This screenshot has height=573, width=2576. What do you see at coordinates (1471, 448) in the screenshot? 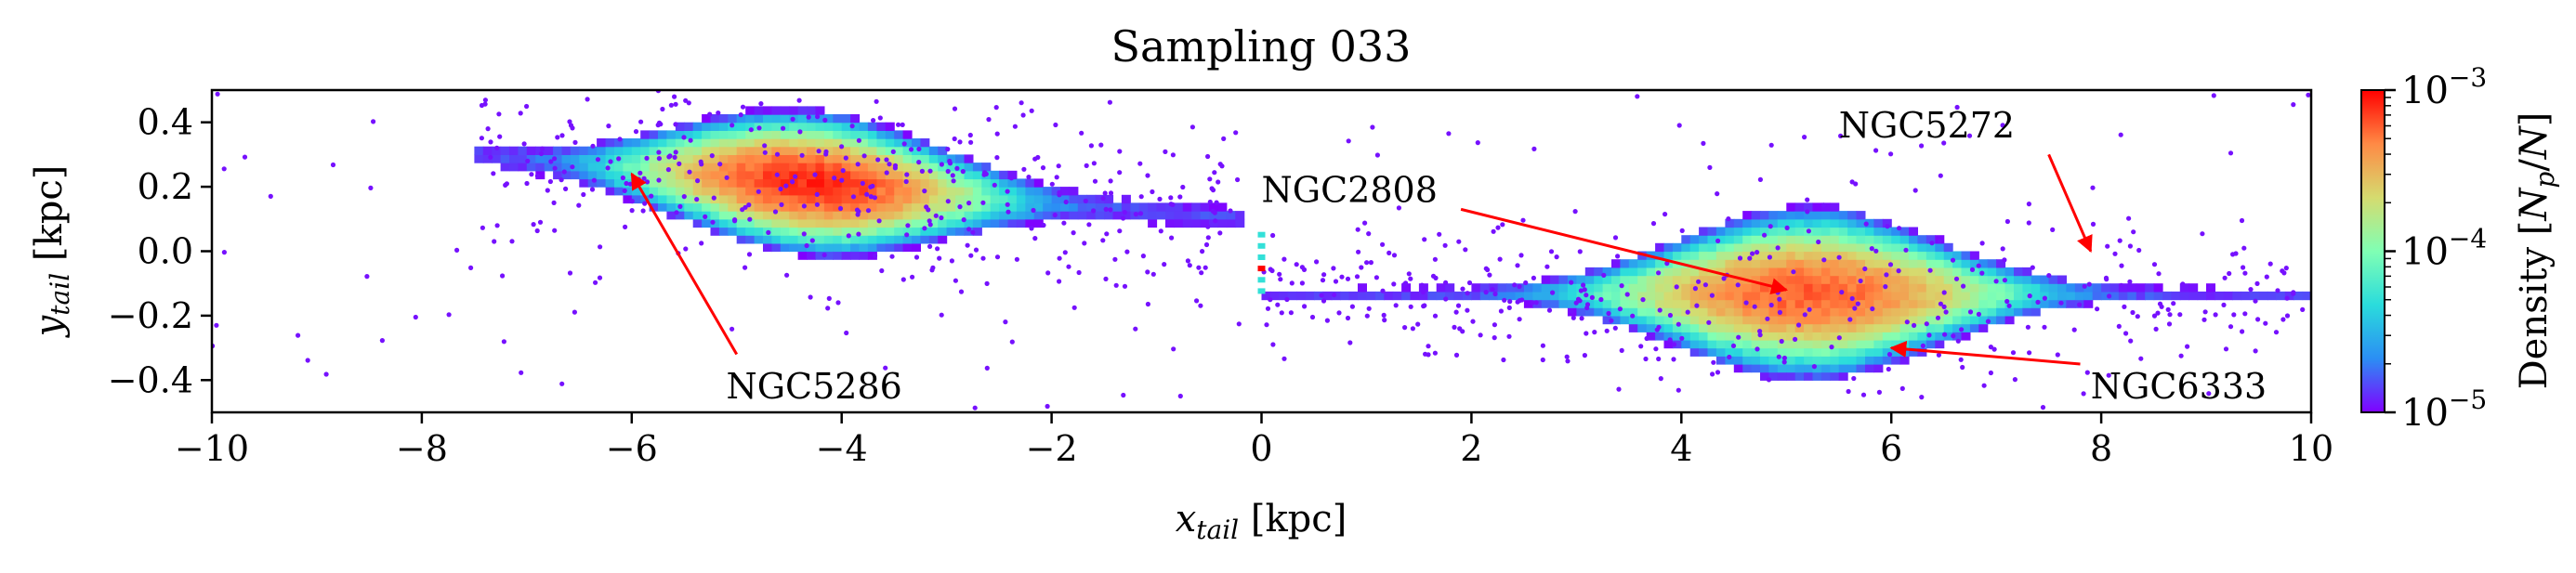
I see `x-tick-label: 2` at bounding box center [1471, 448].